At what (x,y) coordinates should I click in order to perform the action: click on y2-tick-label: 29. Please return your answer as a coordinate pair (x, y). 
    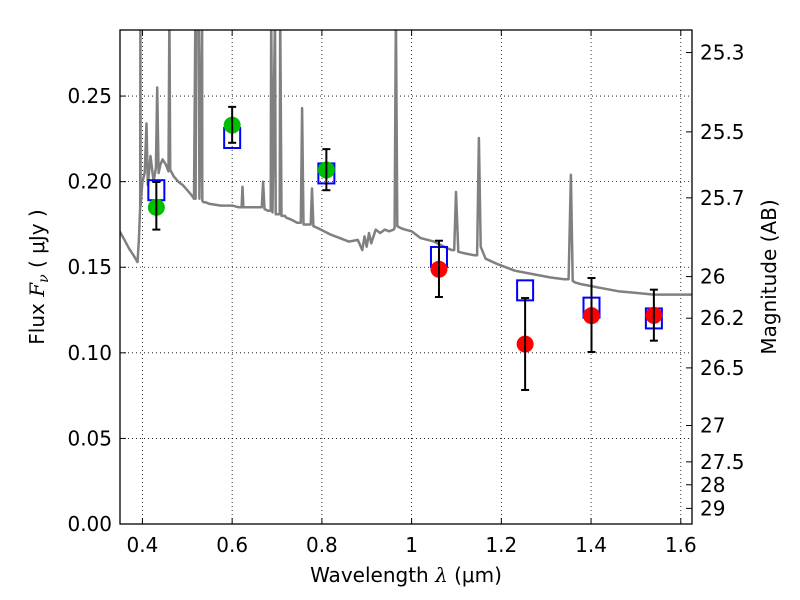
    Looking at the image, I should click on (712, 508).